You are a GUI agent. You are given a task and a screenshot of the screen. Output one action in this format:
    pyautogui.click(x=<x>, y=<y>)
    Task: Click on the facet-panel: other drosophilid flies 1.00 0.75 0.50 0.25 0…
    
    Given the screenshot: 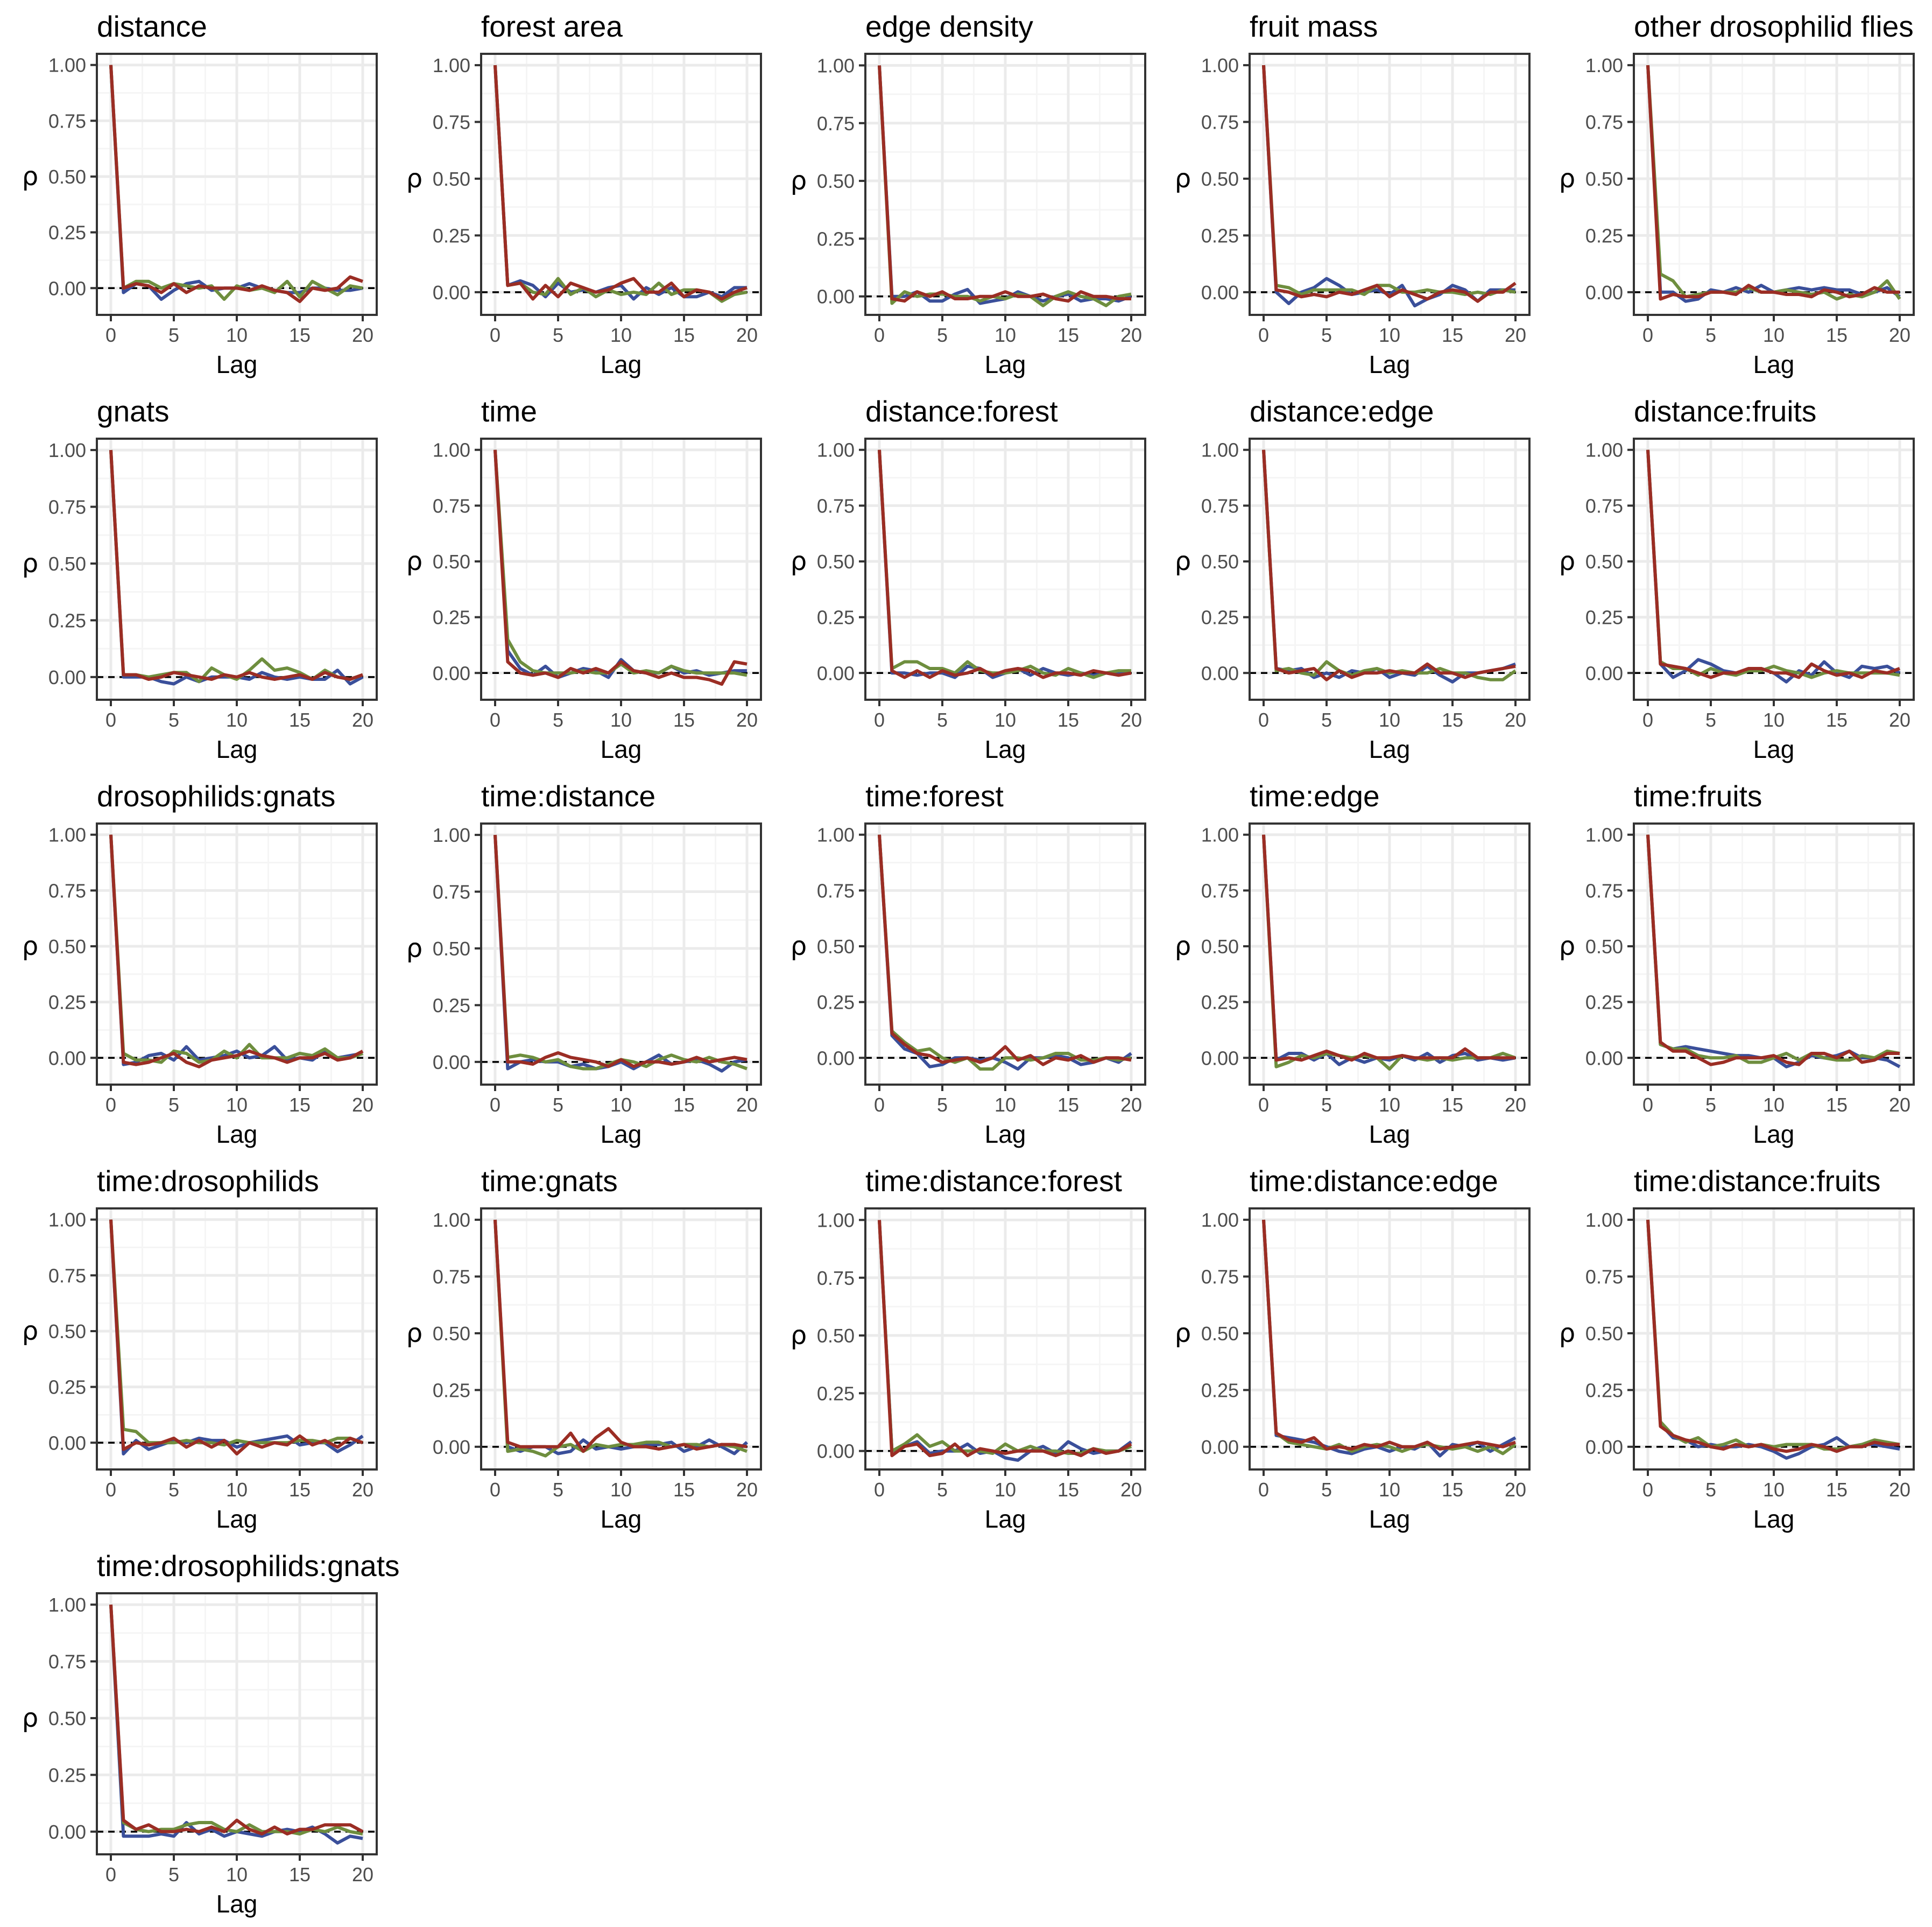 What is the action you would take?
    pyautogui.click(x=1729, y=194)
    